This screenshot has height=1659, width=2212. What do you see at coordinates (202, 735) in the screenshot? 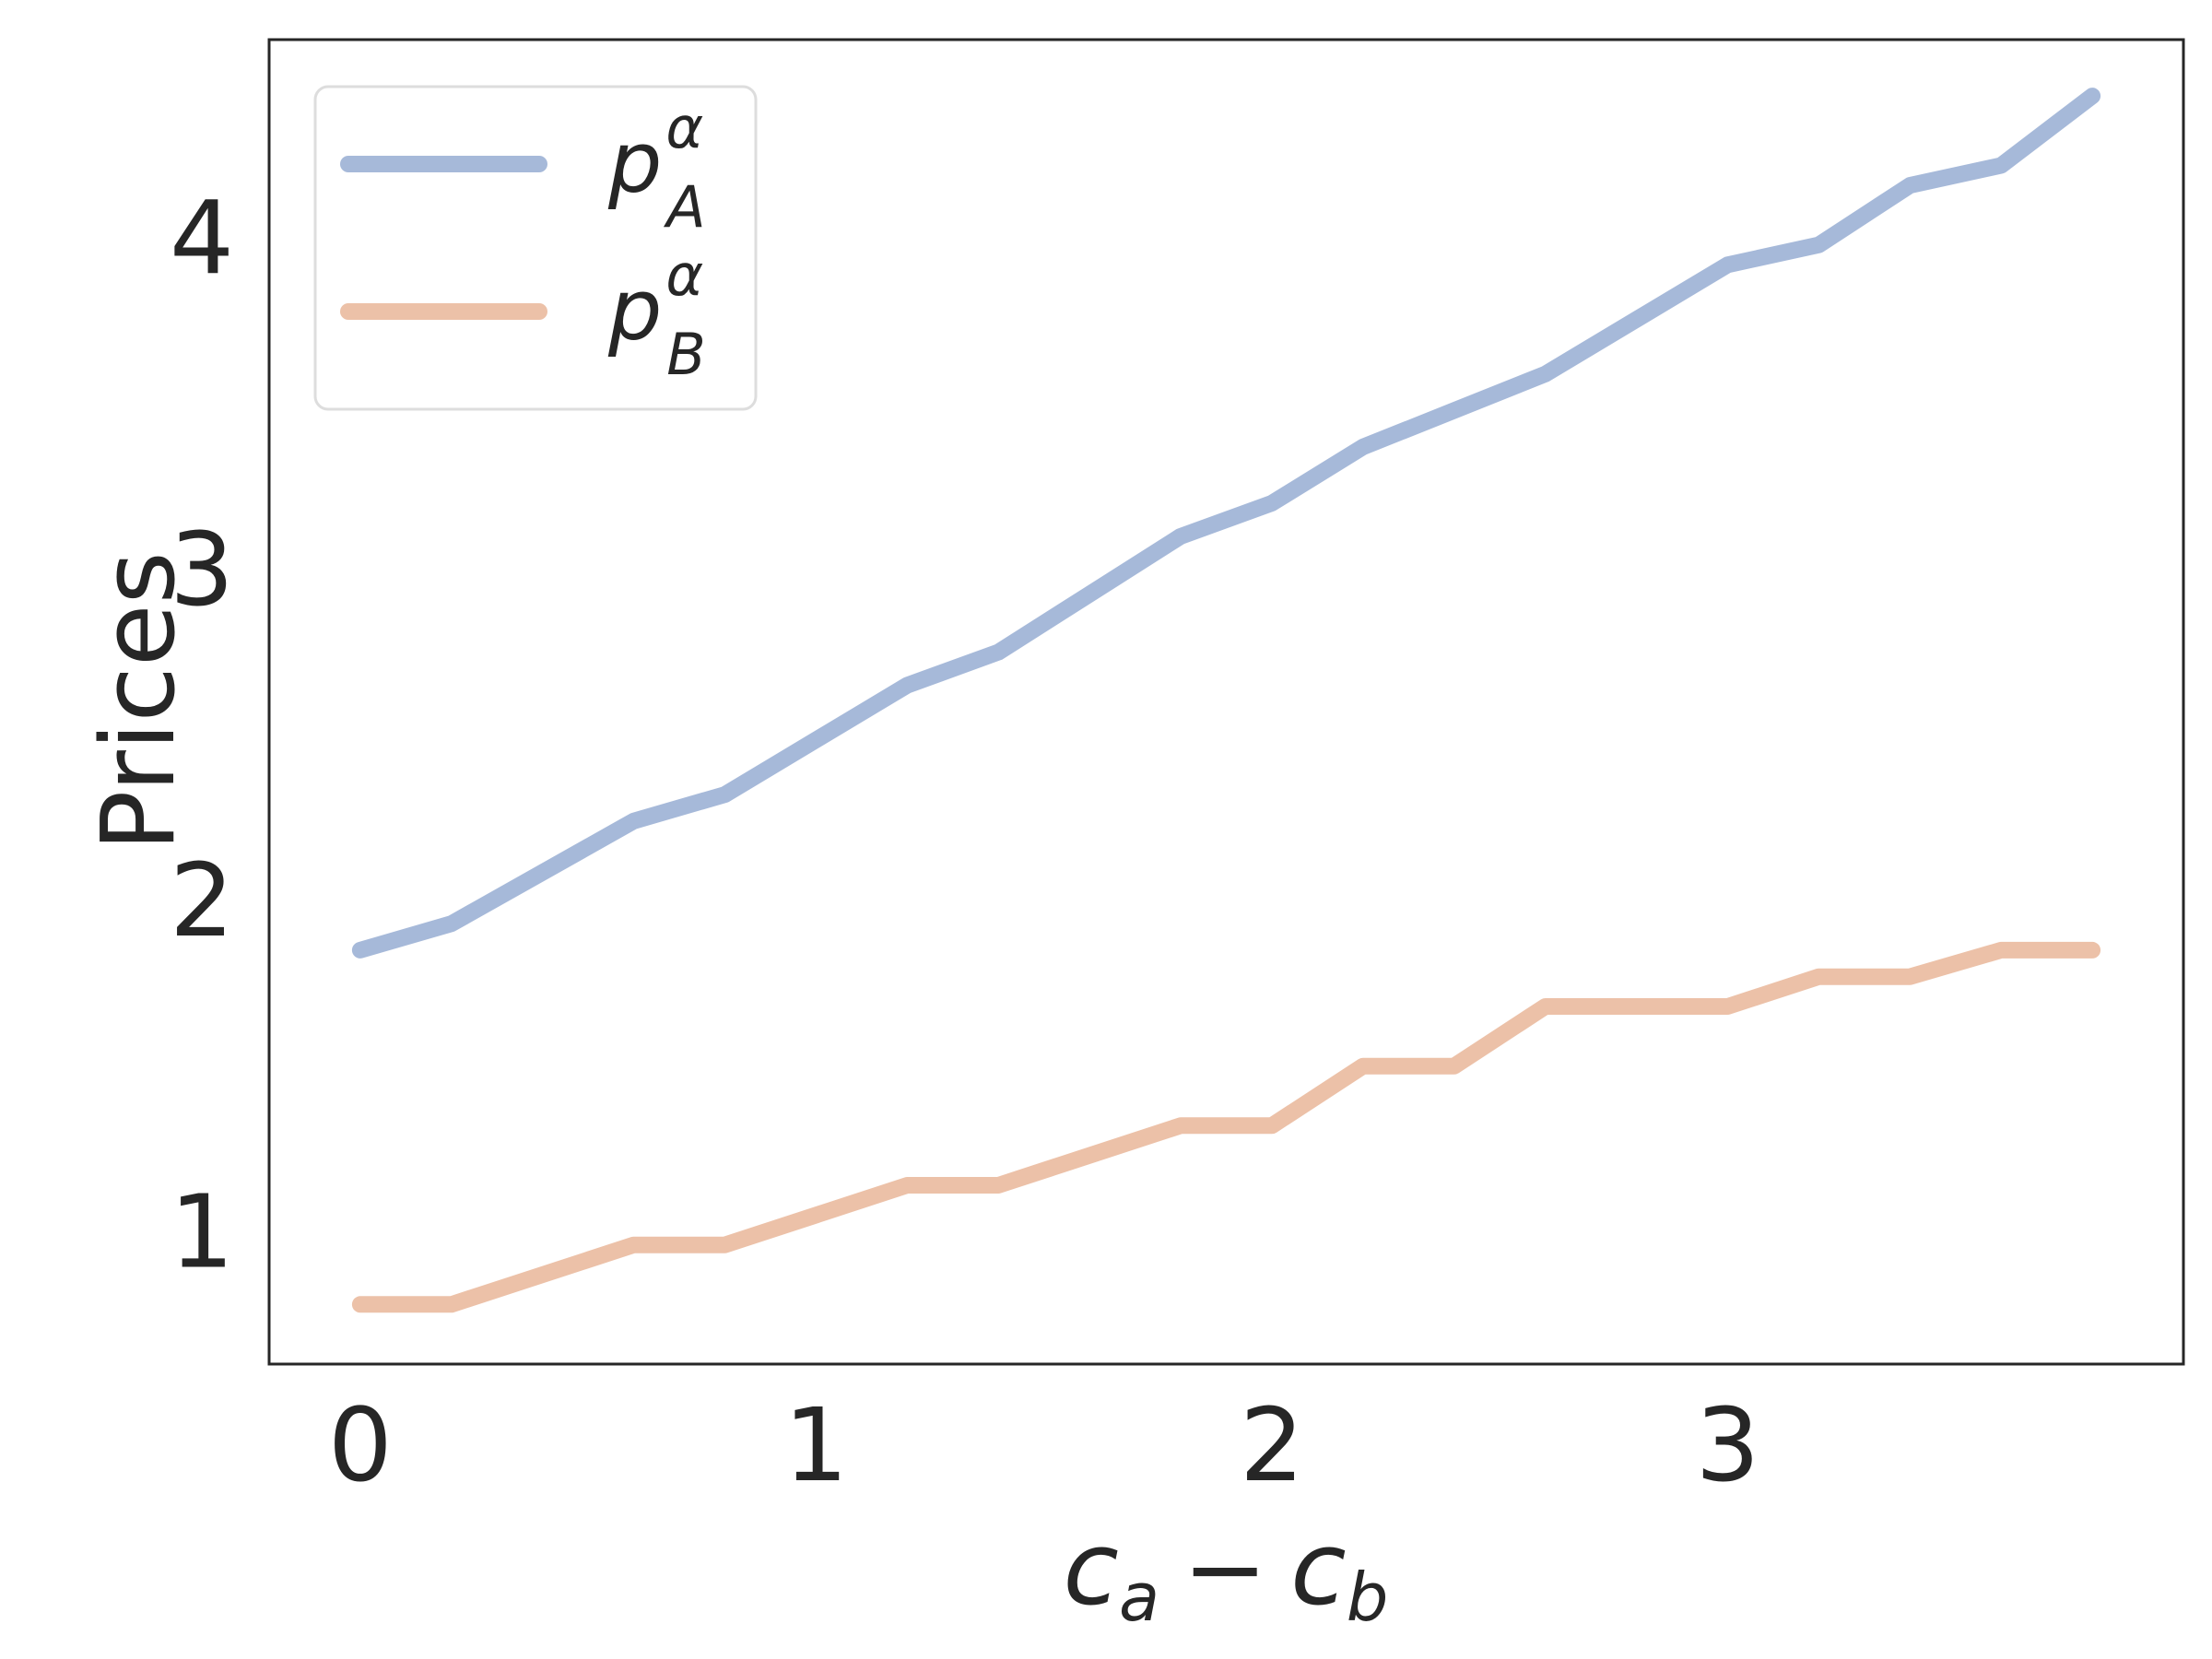
I see `y-tick-labels: 1 2 3 4` at bounding box center [202, 735].